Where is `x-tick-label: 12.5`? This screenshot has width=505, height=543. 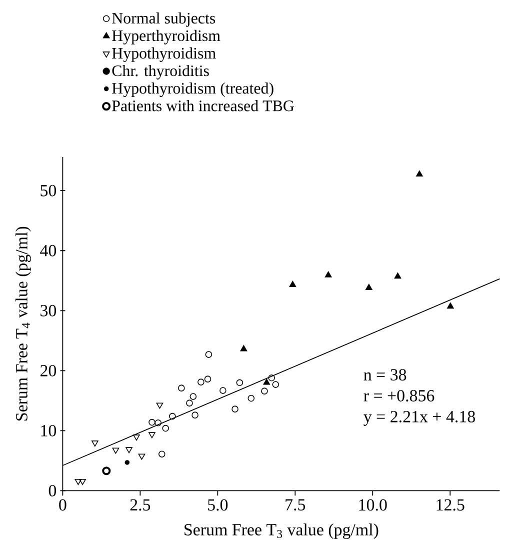 x-tick-label: 12.5 is located at coordinates (450, 505).